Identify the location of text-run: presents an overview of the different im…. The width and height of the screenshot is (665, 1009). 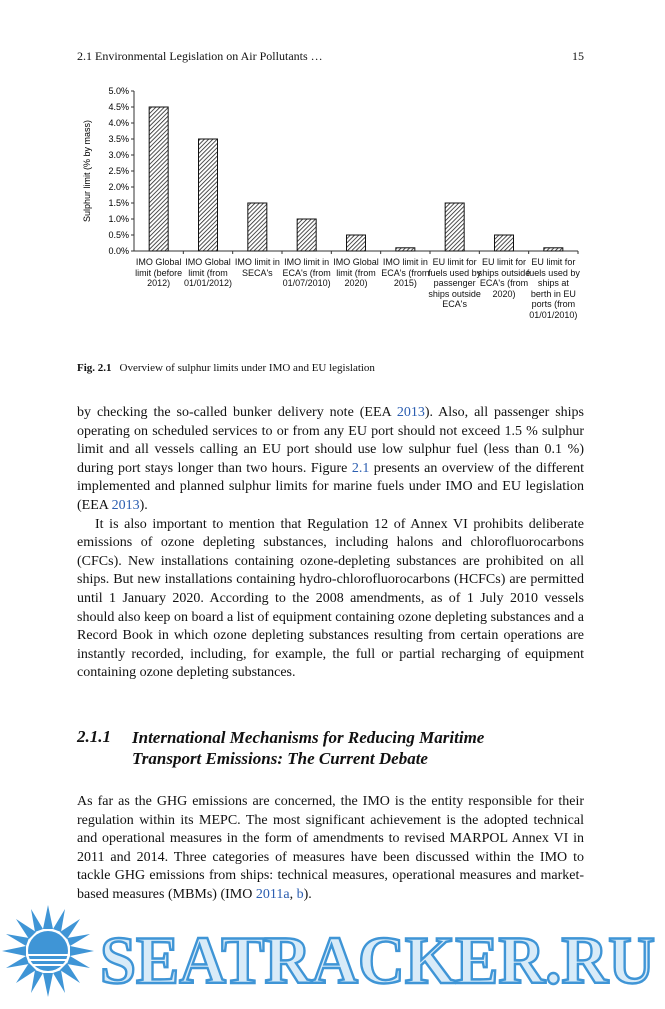
(331, 486).